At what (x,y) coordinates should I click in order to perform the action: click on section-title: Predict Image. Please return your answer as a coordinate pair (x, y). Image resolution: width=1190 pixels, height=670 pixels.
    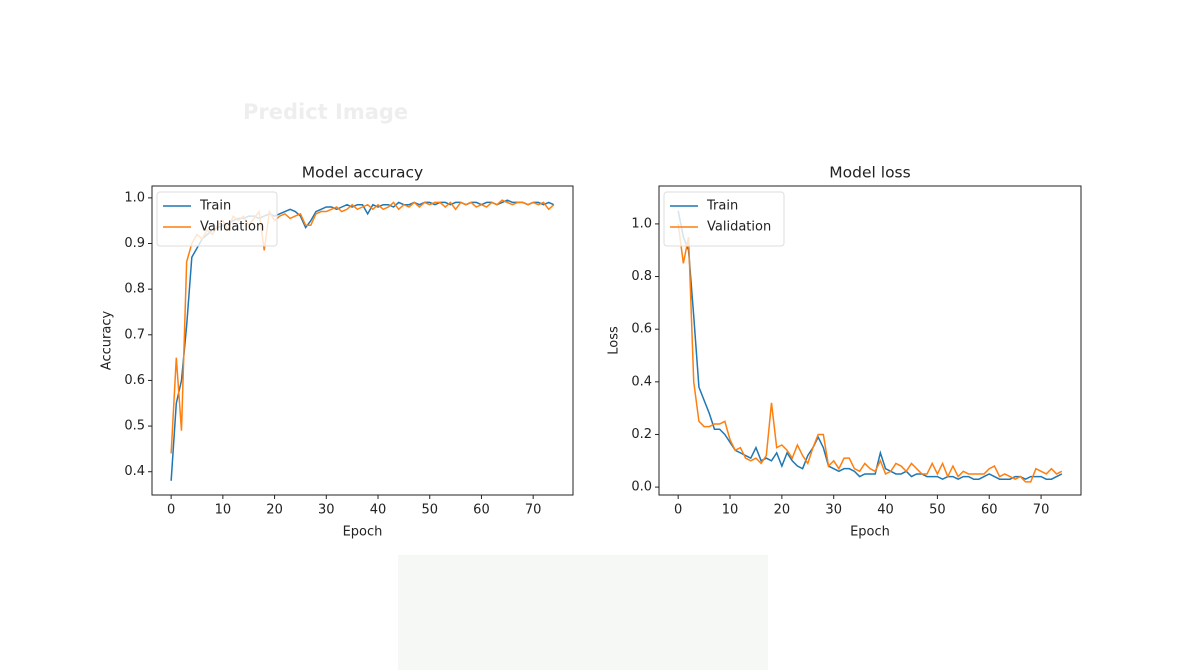
    Looking at the image, I should click on (326, 112).